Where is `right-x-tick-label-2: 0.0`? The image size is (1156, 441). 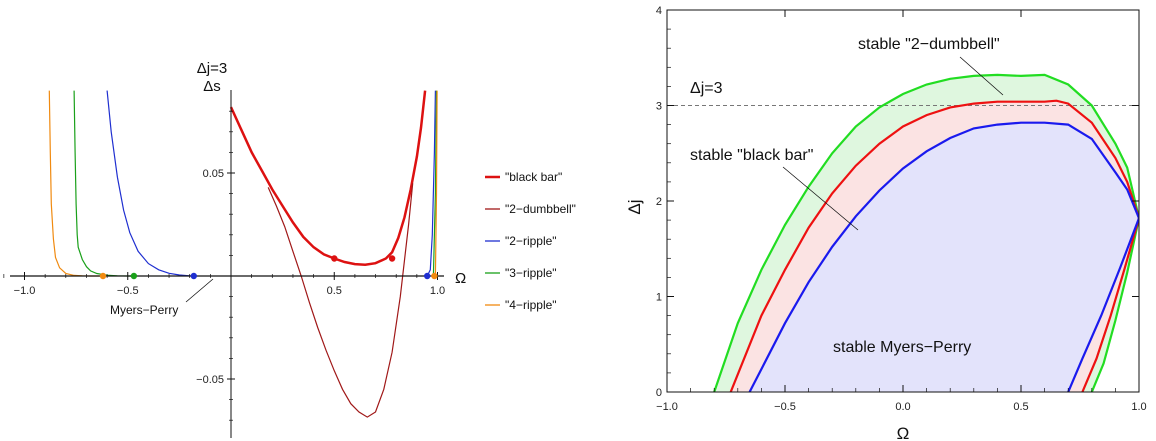
right-x-tick-label-2: 0.0 is located at coordinates (902, 407).